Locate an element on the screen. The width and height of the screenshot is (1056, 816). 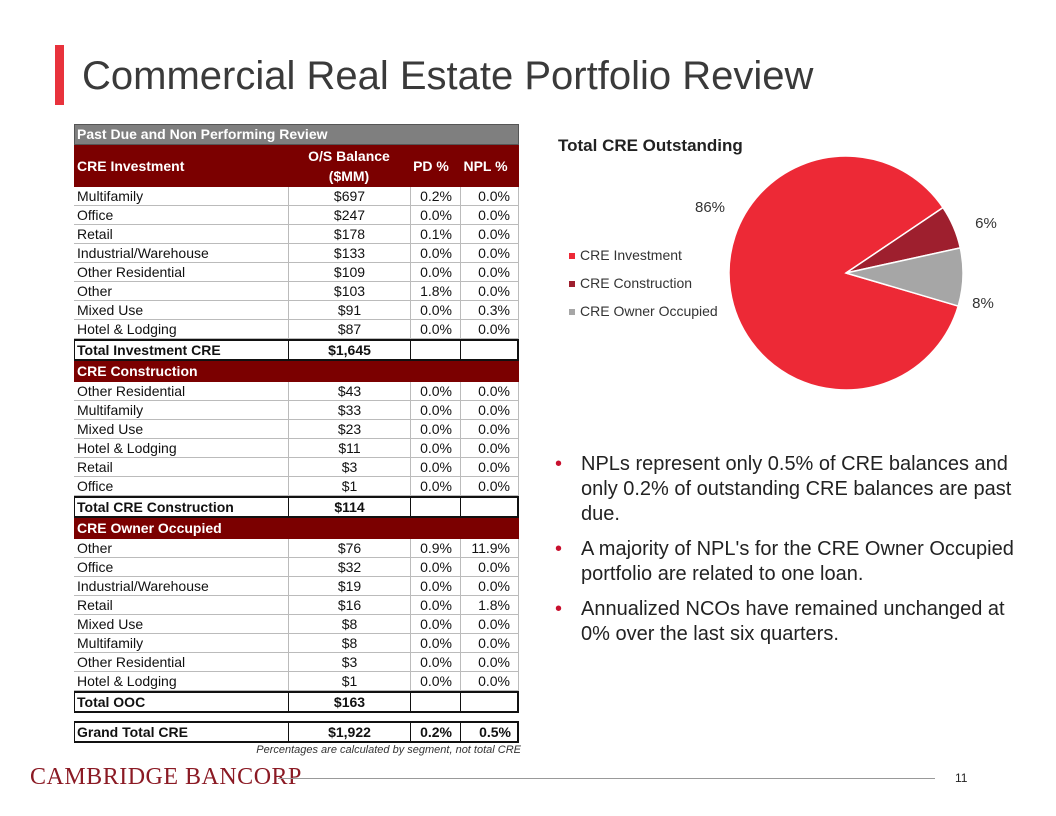
table-cell: $32 is located at coordinates (349, 567).